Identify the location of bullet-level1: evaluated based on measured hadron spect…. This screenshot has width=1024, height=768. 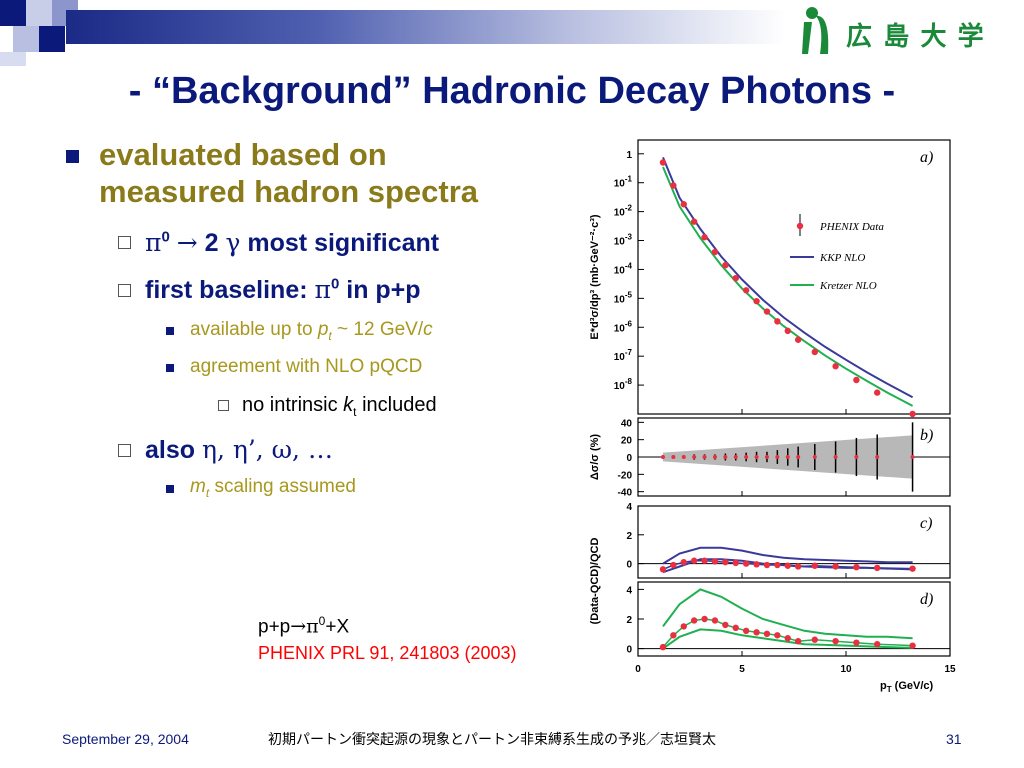
(288, 173).